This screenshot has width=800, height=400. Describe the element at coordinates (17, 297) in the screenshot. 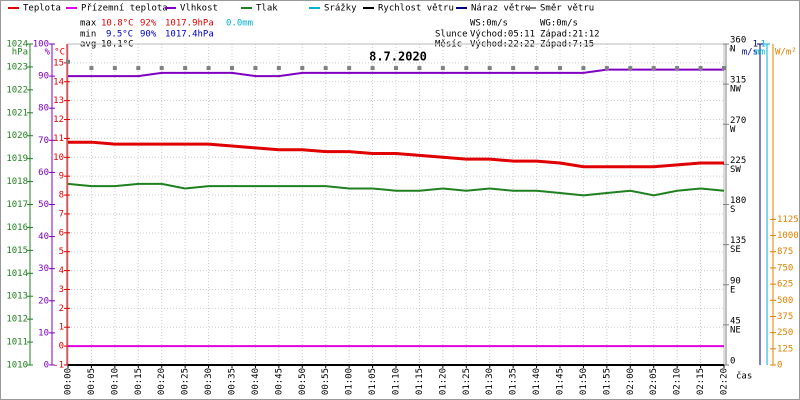

I see `y-tick-label: 1013` at that location.